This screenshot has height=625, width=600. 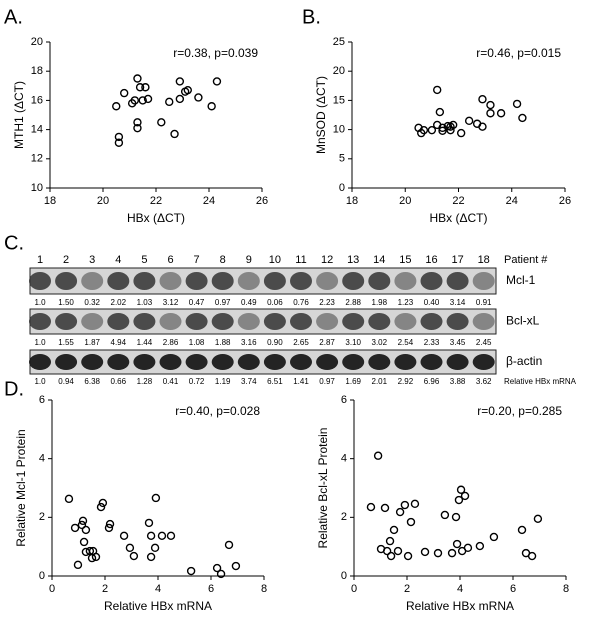 What do you see at coordinates (249, 342) in the screenshot?
I see `band-value: 3.16` at bounding box center [249, 342].